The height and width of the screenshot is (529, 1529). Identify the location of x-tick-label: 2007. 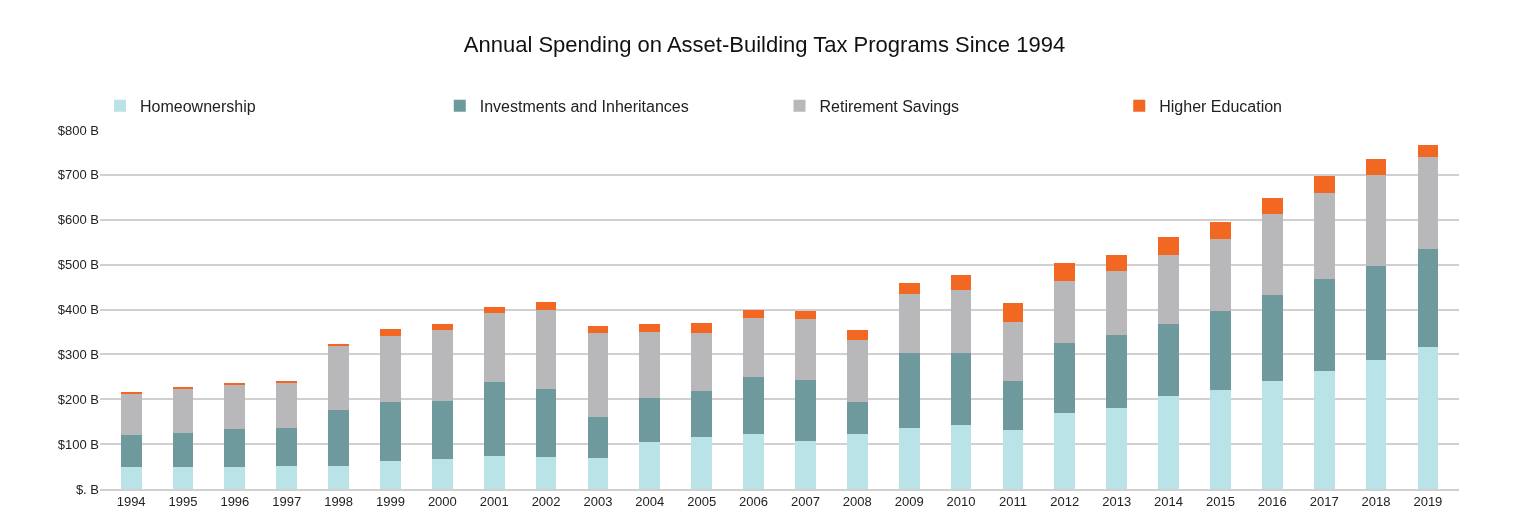
(805, 502).